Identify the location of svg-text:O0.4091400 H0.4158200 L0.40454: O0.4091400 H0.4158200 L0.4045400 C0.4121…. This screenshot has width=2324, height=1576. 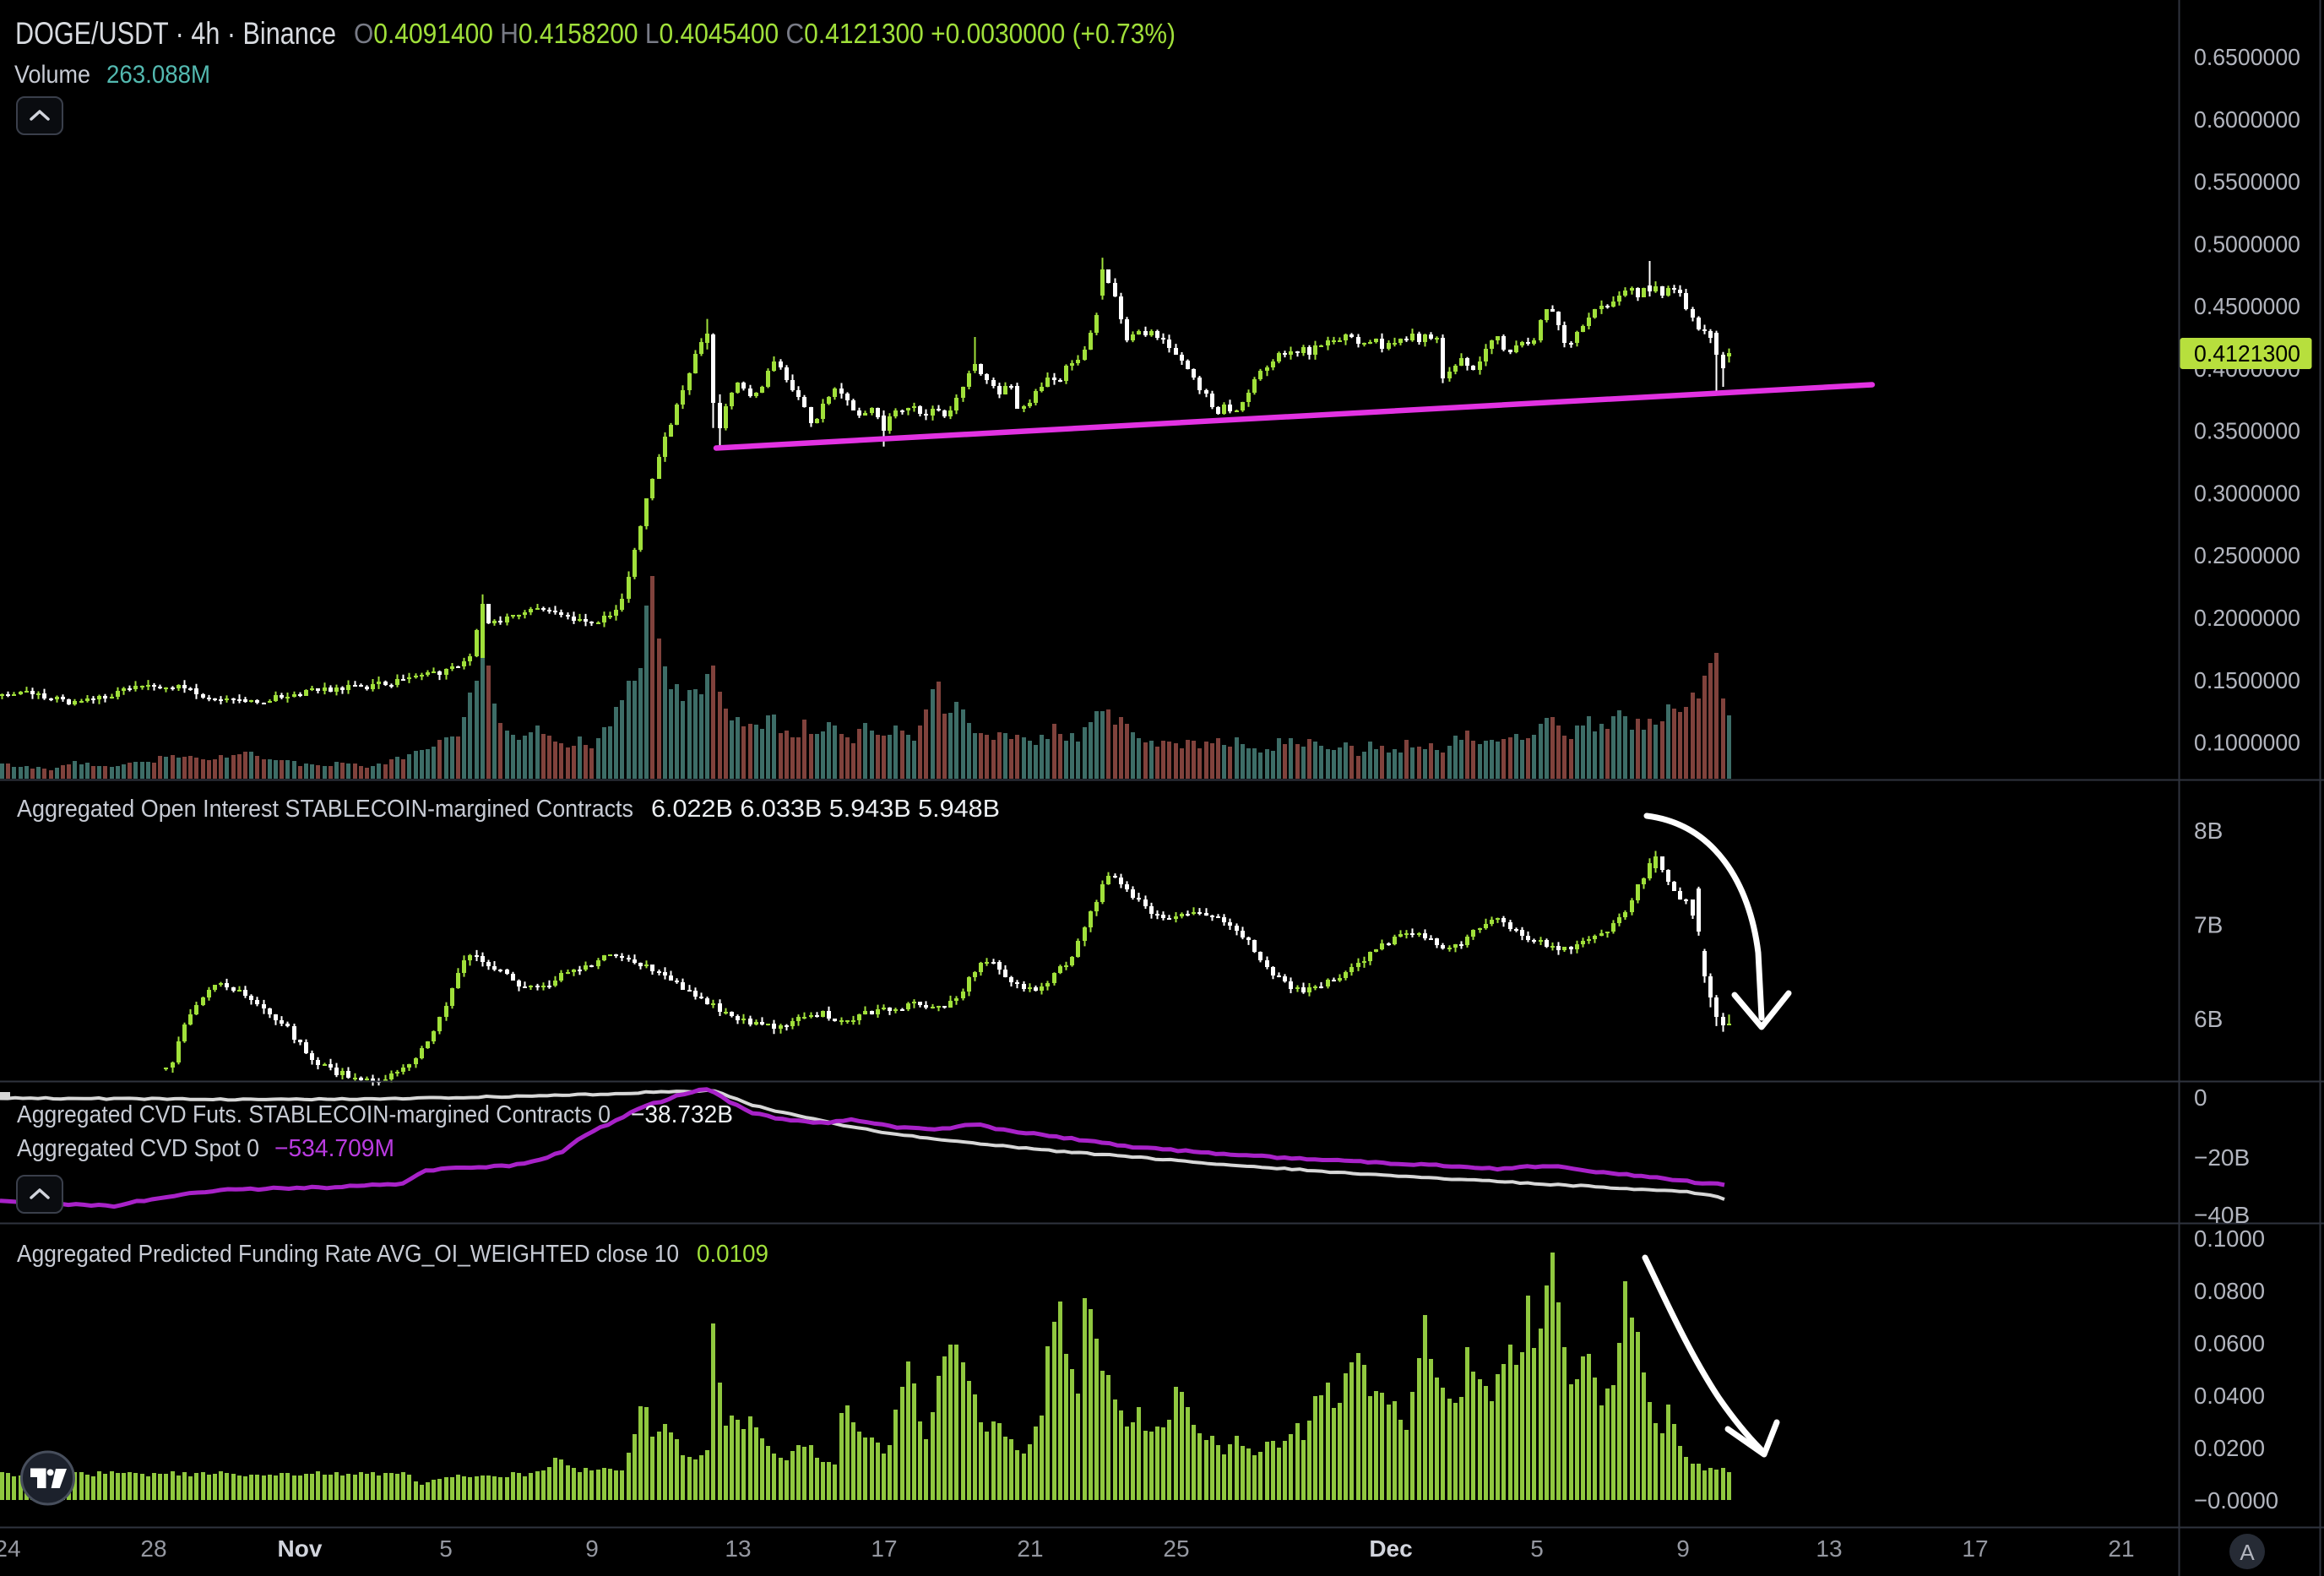
(765, 33).